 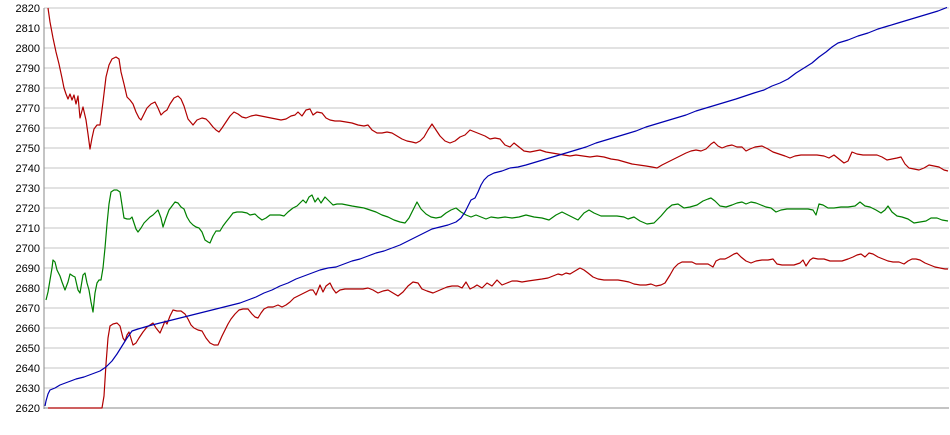 What do you see at coordinates (28, 89) in the screenshot?
I see `y-tick-label: 2780` at bounding box center [28, 89].